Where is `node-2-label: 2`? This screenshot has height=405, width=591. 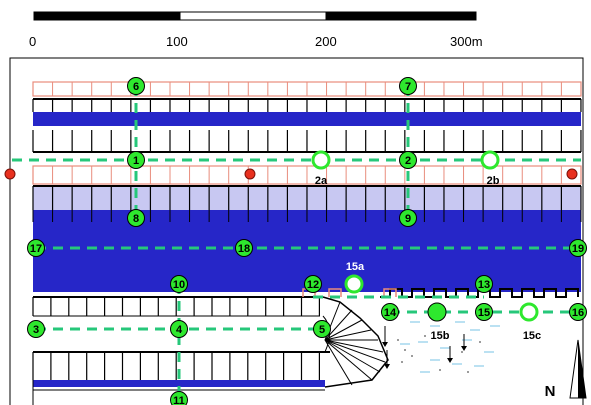 node-2-label: 2 is located at coordinates (408, 161).